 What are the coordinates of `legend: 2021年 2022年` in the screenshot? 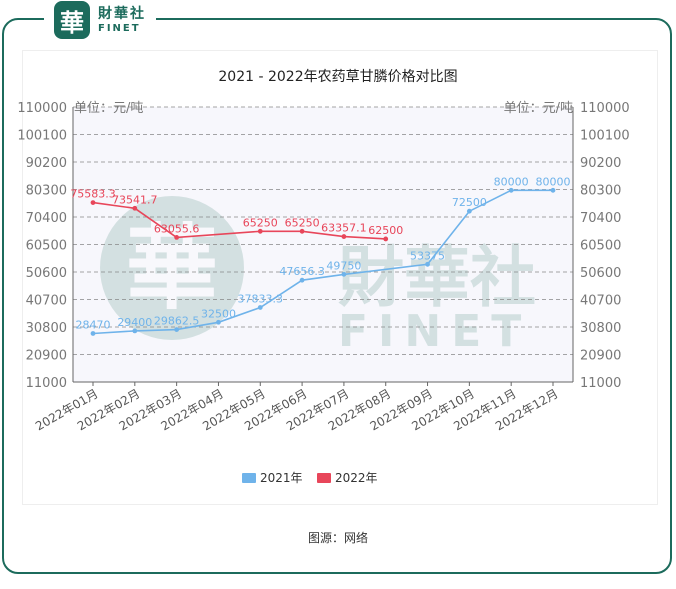 It's located at (310, 478).